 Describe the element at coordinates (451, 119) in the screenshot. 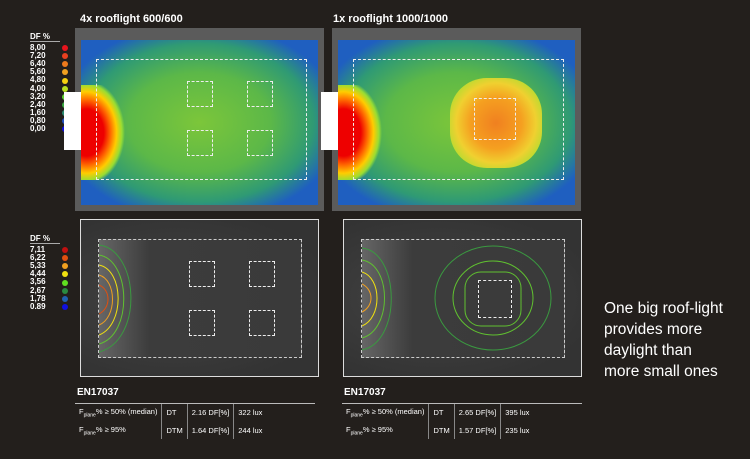

I see `heatmap-1x-rooflight` at that location.